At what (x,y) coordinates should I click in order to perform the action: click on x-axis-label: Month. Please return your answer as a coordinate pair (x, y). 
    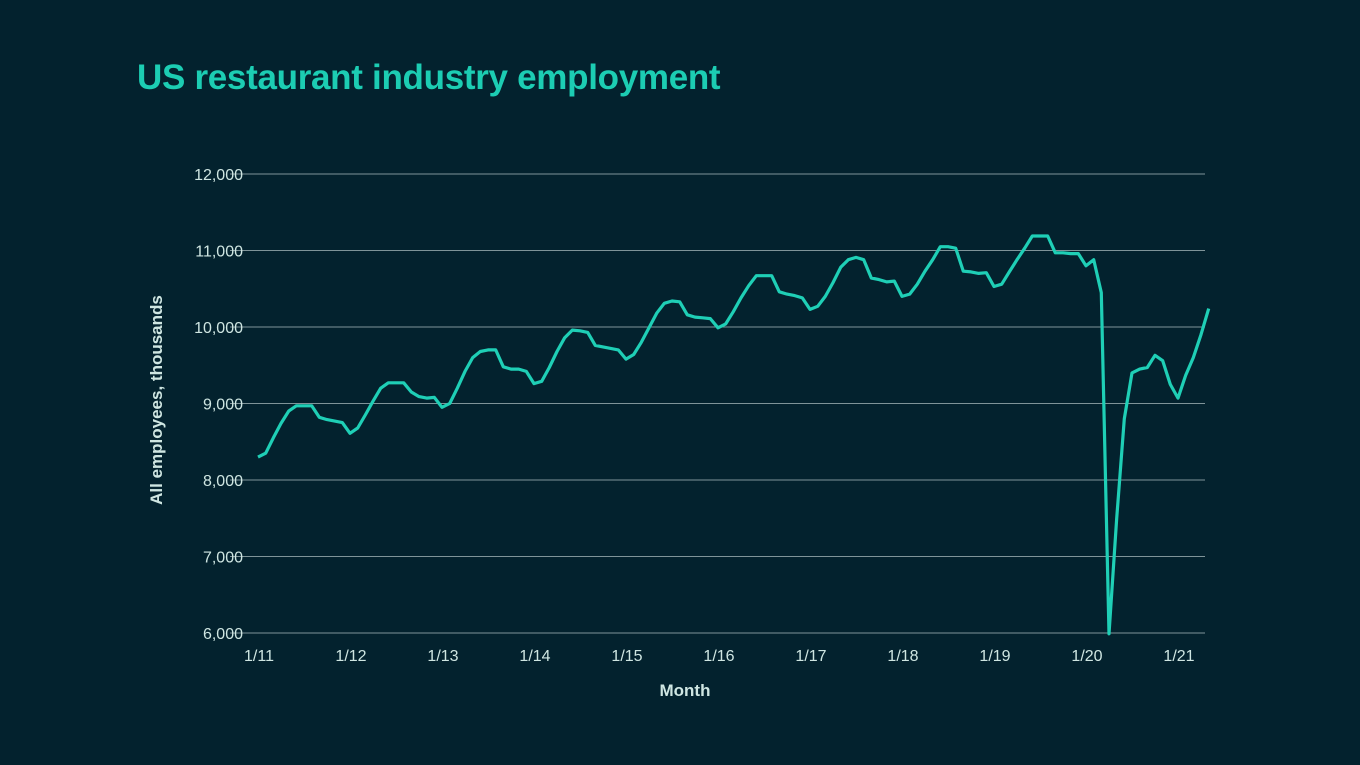
    Looking at the image, I should click on (685, 690).